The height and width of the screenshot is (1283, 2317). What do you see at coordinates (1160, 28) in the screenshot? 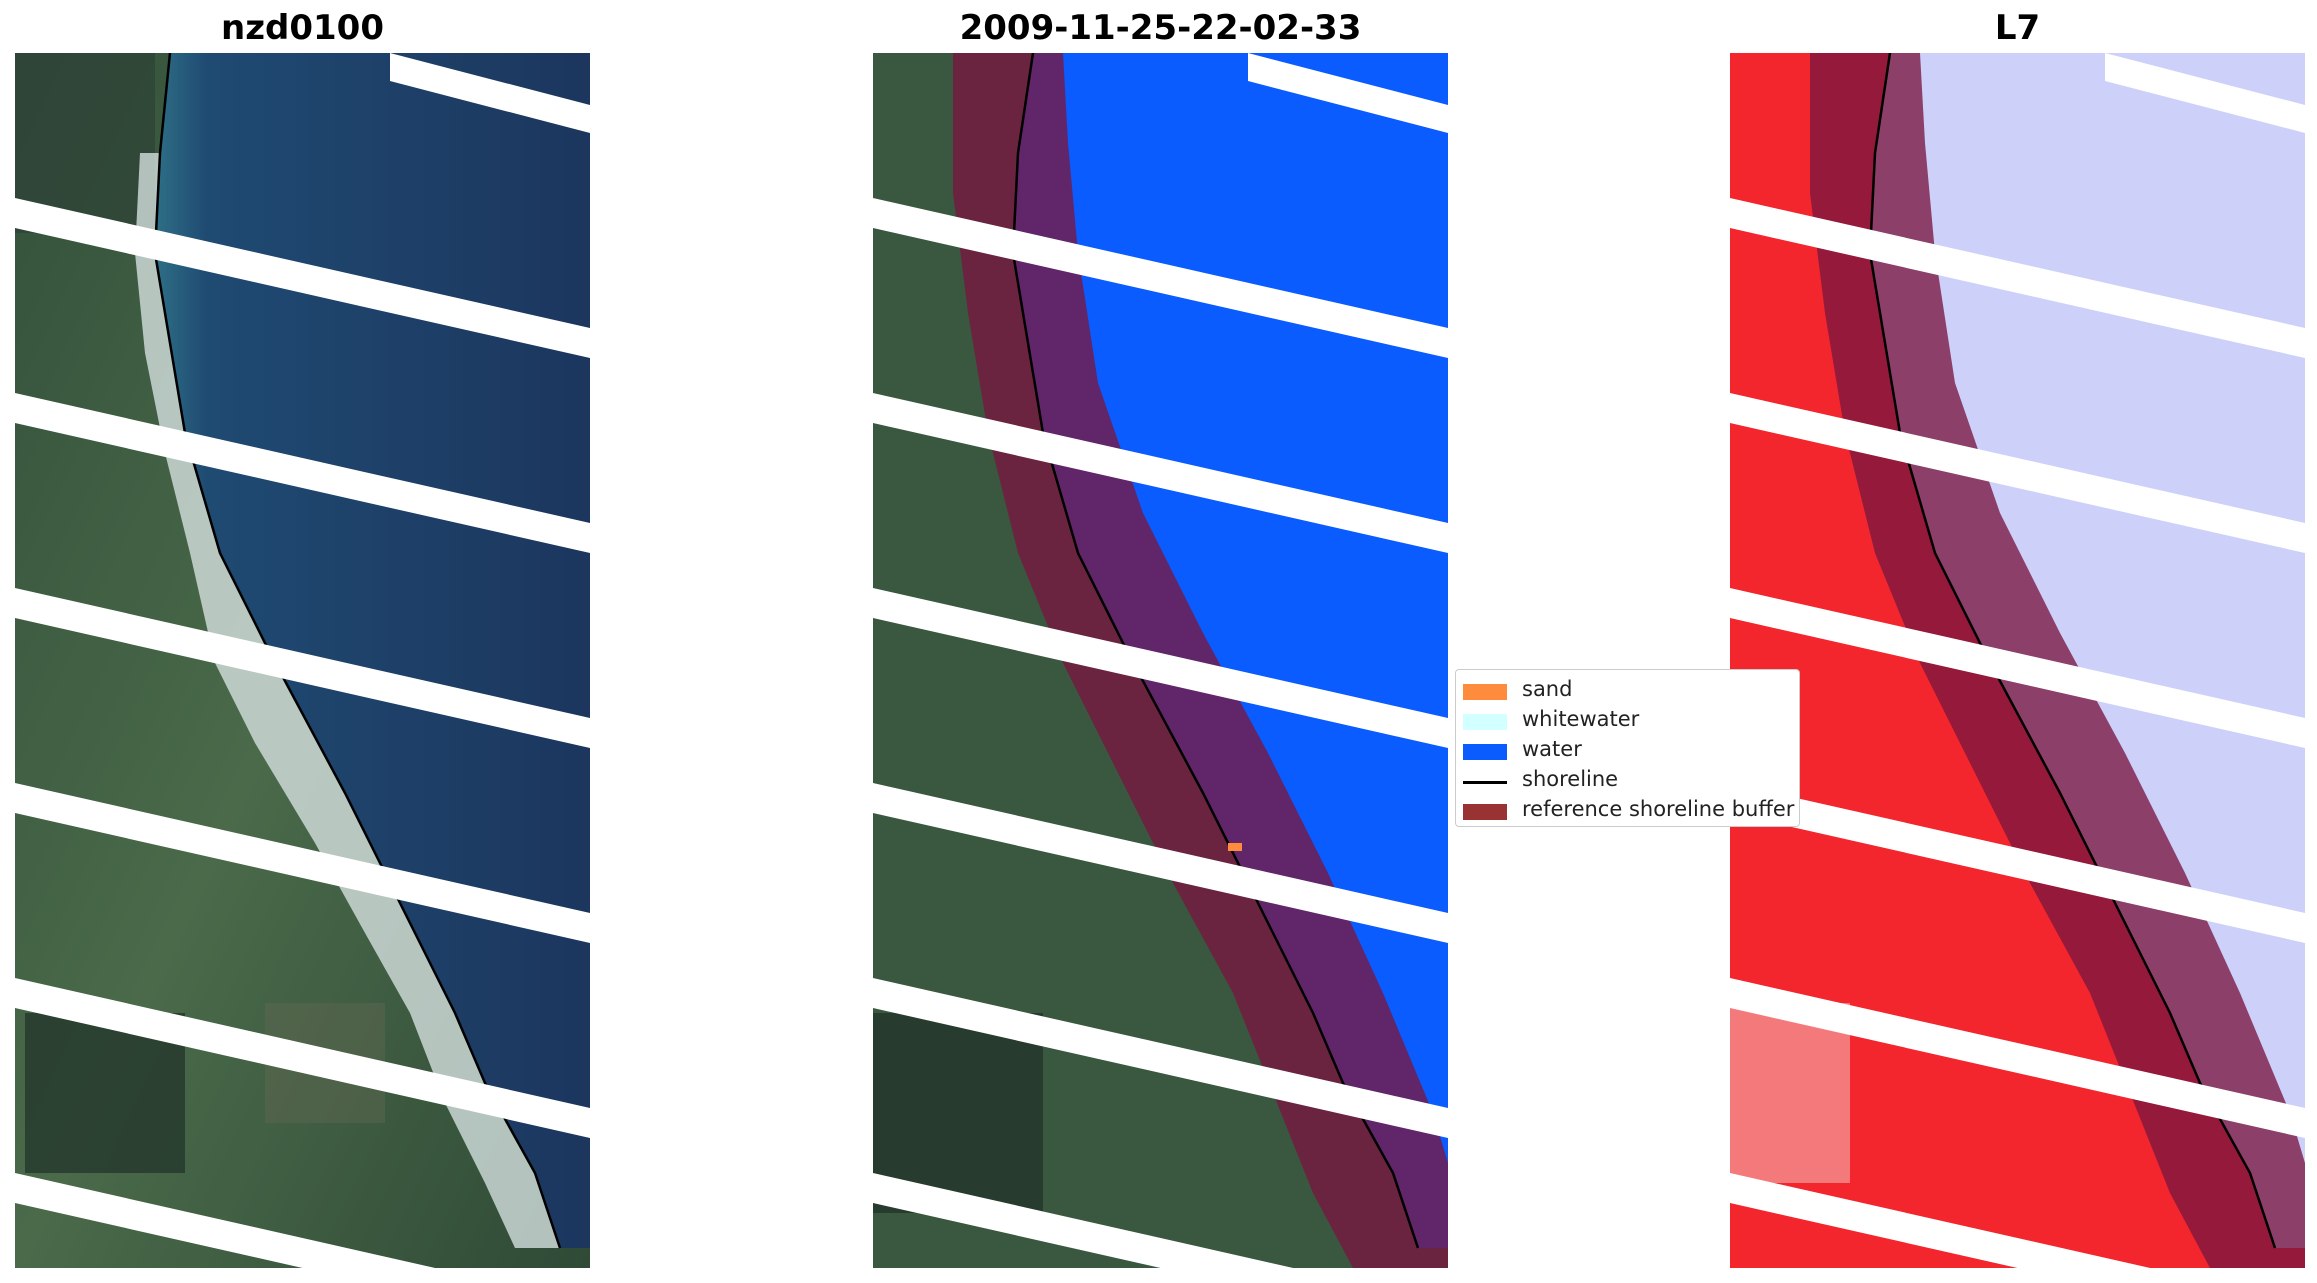
I see `panel-title-classification: 2009-11-25-22-02-33` at bounding box center [1160, 28].